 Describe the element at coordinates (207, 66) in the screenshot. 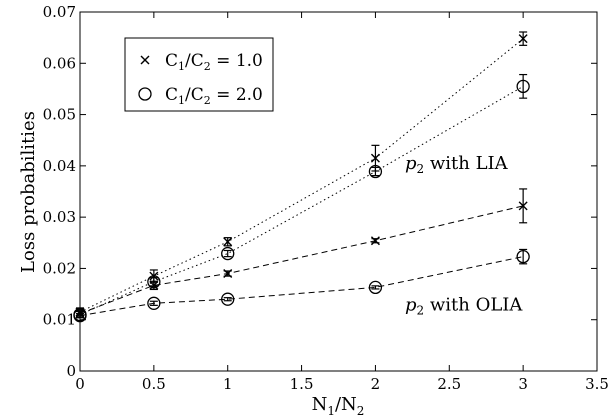

I see `legend-s1-sub2: 2` at that location.